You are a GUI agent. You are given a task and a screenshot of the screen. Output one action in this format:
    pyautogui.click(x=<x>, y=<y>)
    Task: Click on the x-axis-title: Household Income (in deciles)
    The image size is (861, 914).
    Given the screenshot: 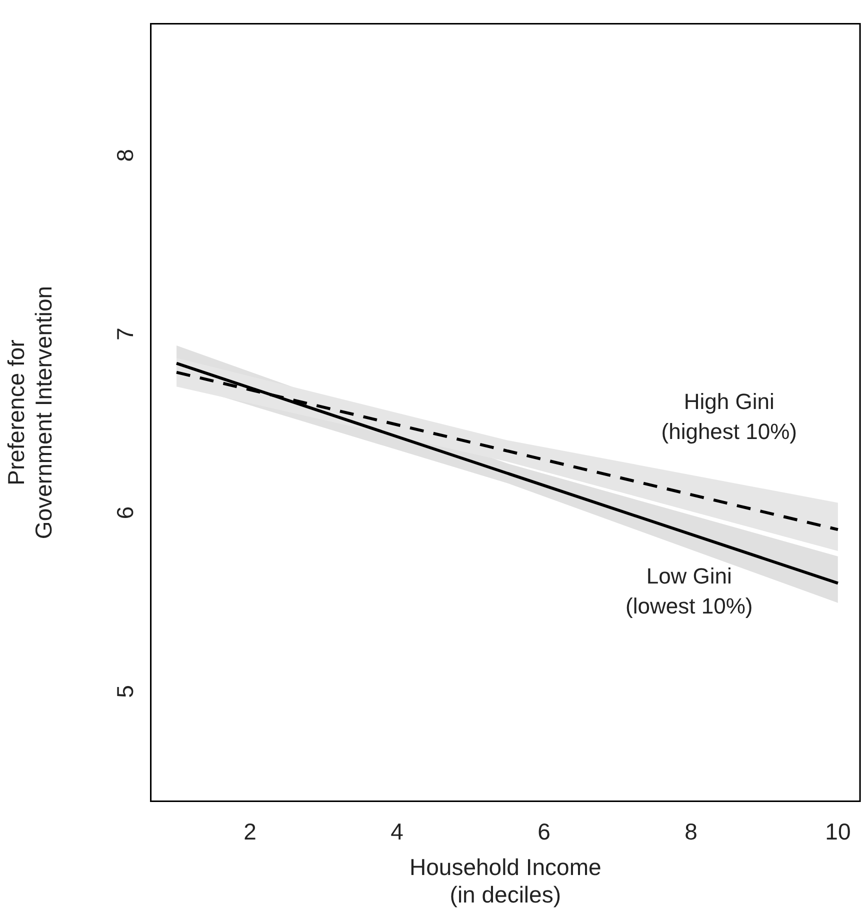 What is the action you would take?
    pyautogui.click(x=506, y=881)
    